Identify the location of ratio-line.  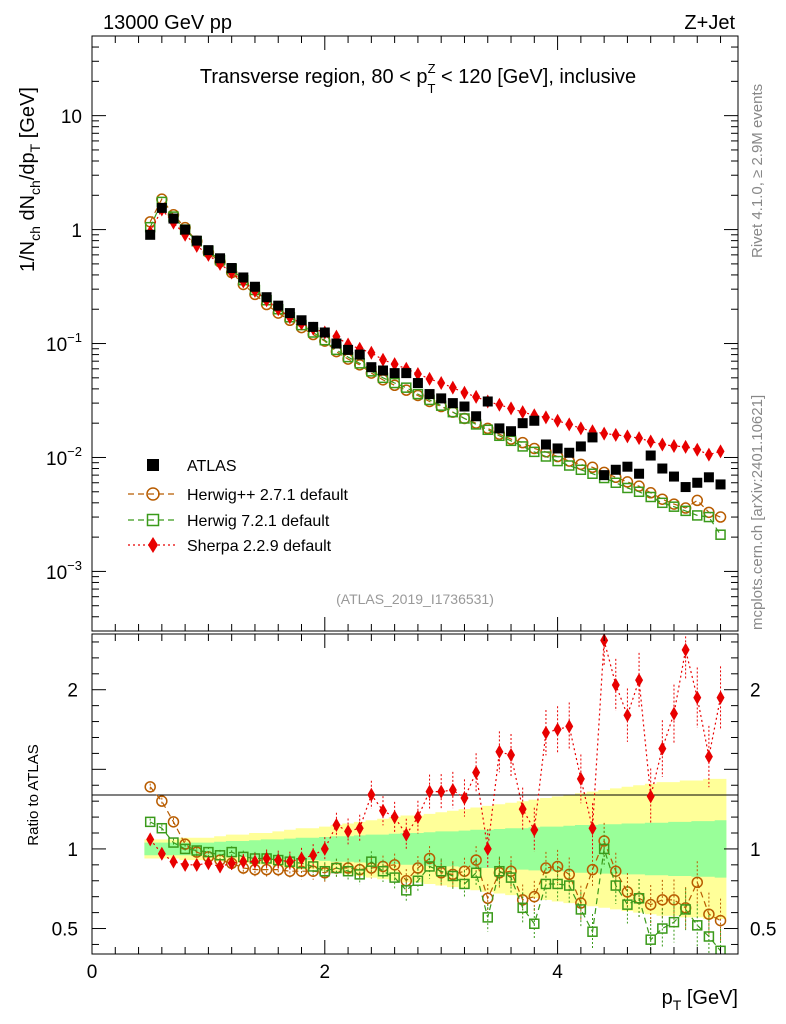
(435, 854).